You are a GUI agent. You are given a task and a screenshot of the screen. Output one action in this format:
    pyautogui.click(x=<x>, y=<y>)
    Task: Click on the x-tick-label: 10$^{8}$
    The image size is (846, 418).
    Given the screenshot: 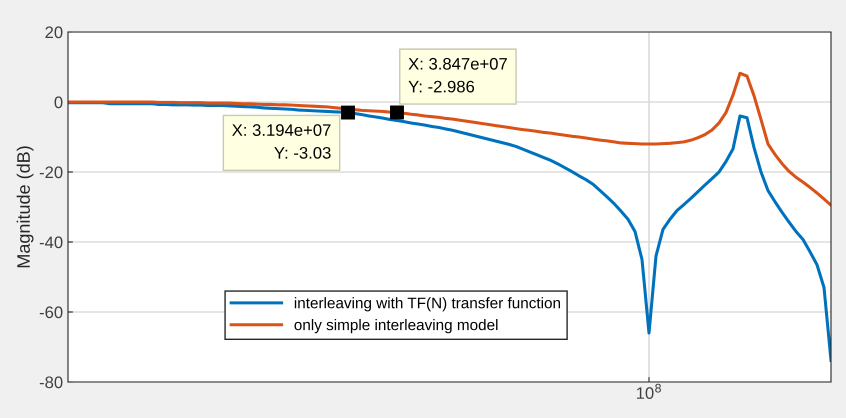 What is the action you would take?
    pyautogui.click(x=648, y=391)
    